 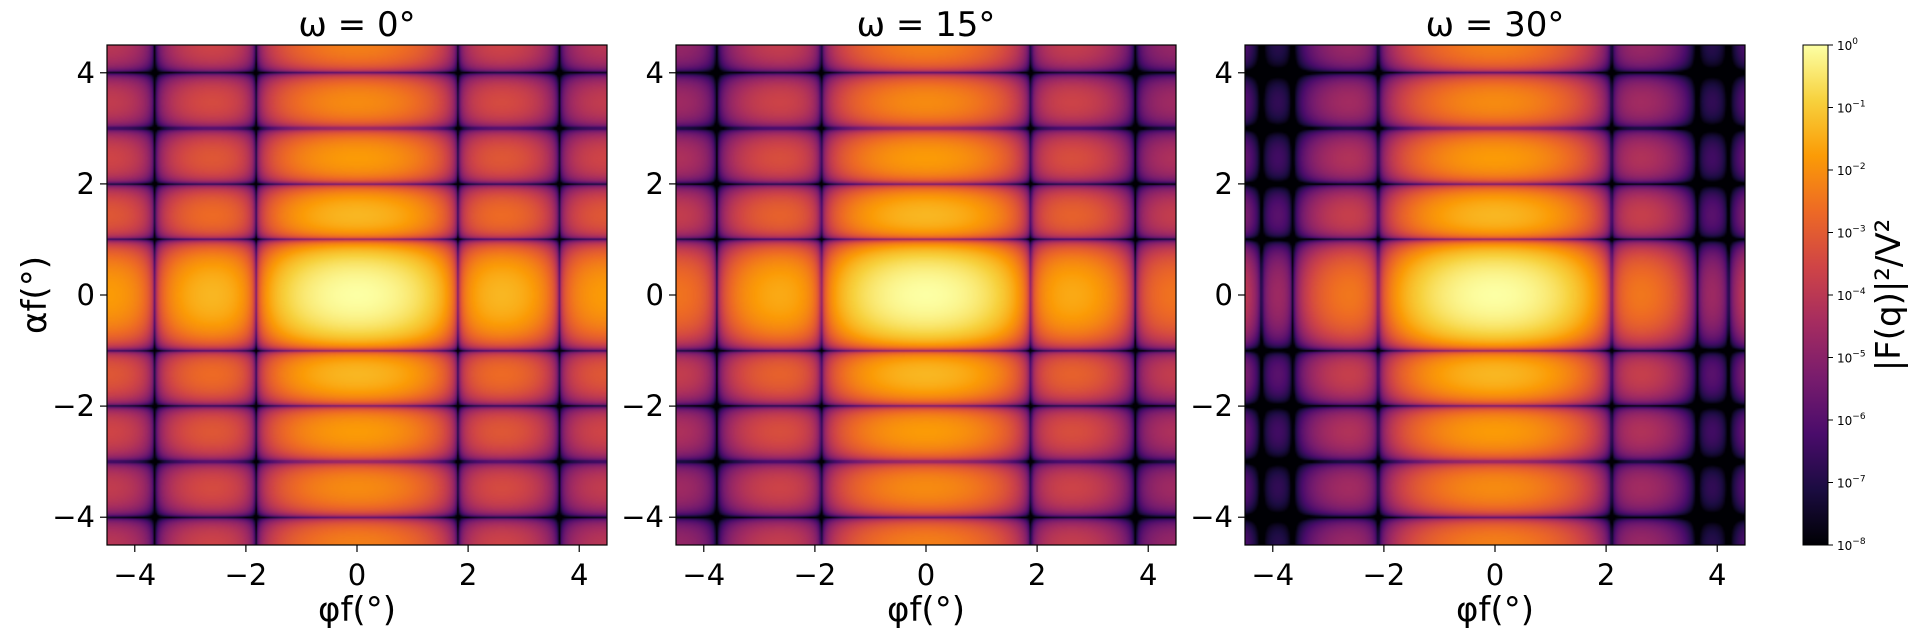 I want to click on panel-title: ω = 0°, so click(x=356, y=25).